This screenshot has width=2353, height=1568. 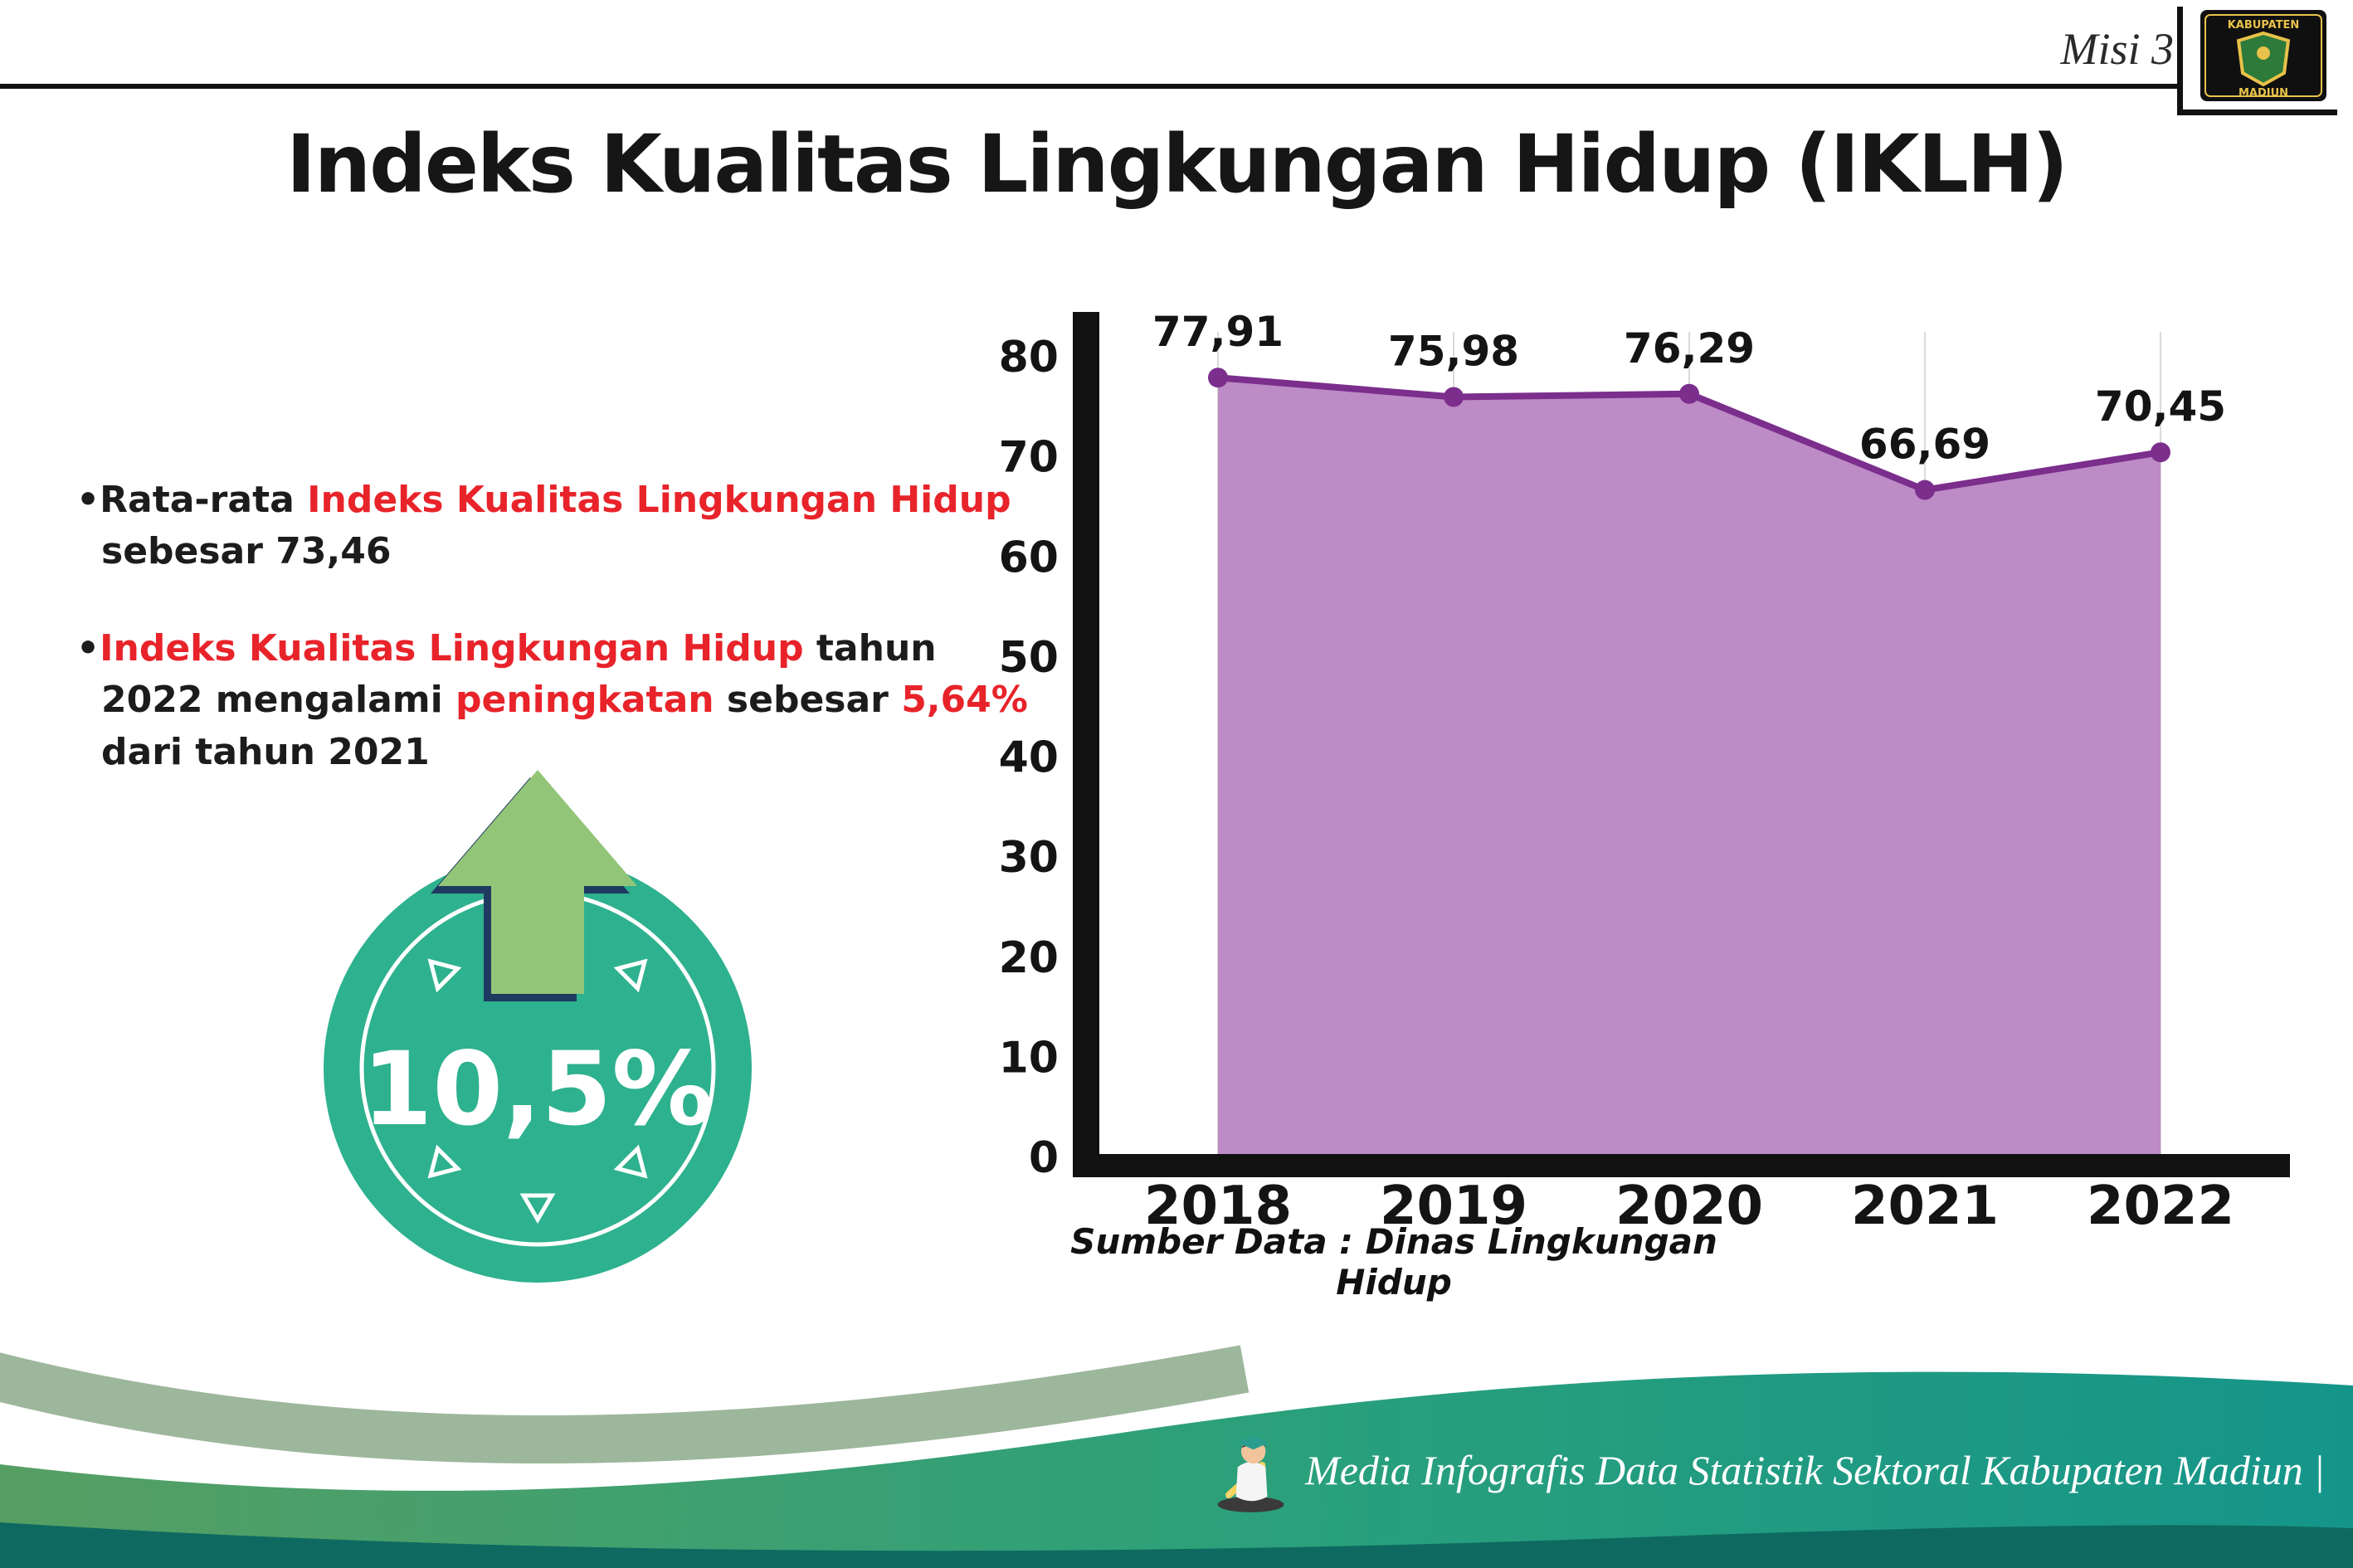 I want to click on bullet1-highlight: Indeks Kualitas Lingkungan Hidup, so click(x=659, y=500).